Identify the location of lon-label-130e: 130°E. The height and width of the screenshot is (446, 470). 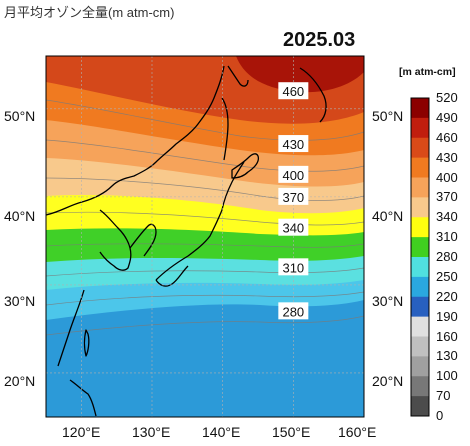
(151, 432).